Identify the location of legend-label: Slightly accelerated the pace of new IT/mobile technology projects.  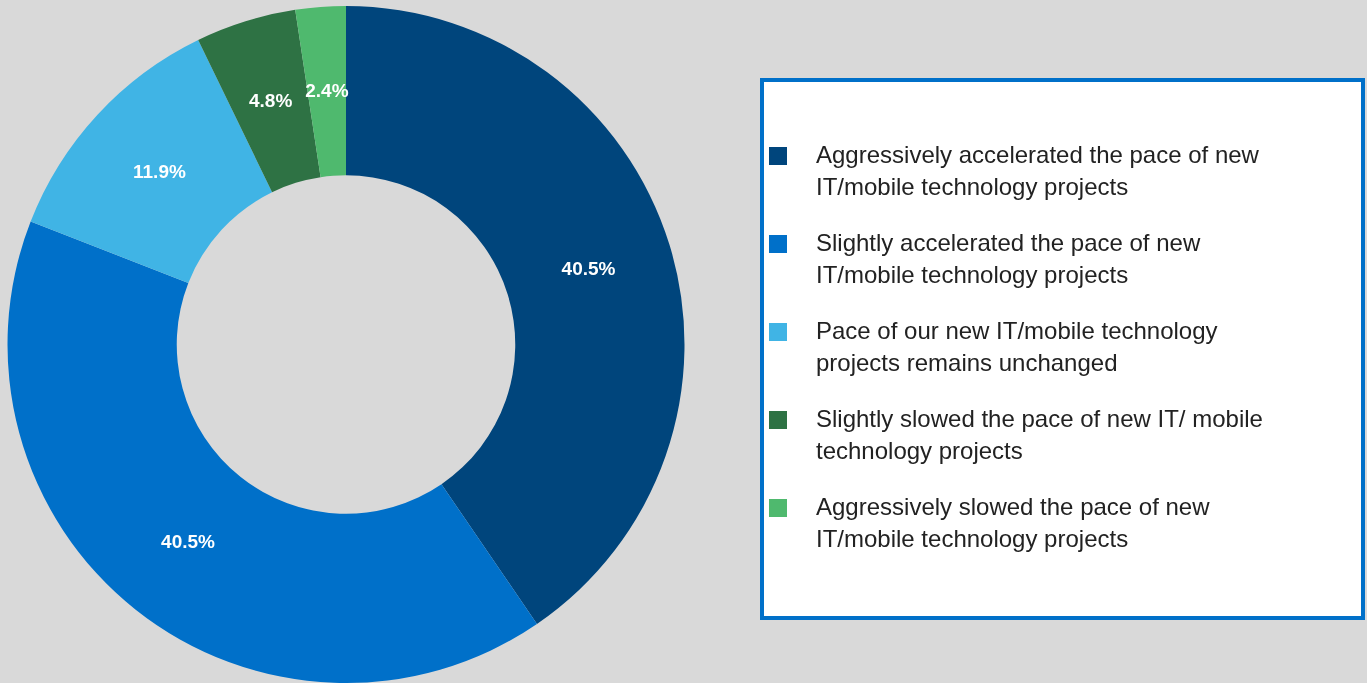
(1009, 259).